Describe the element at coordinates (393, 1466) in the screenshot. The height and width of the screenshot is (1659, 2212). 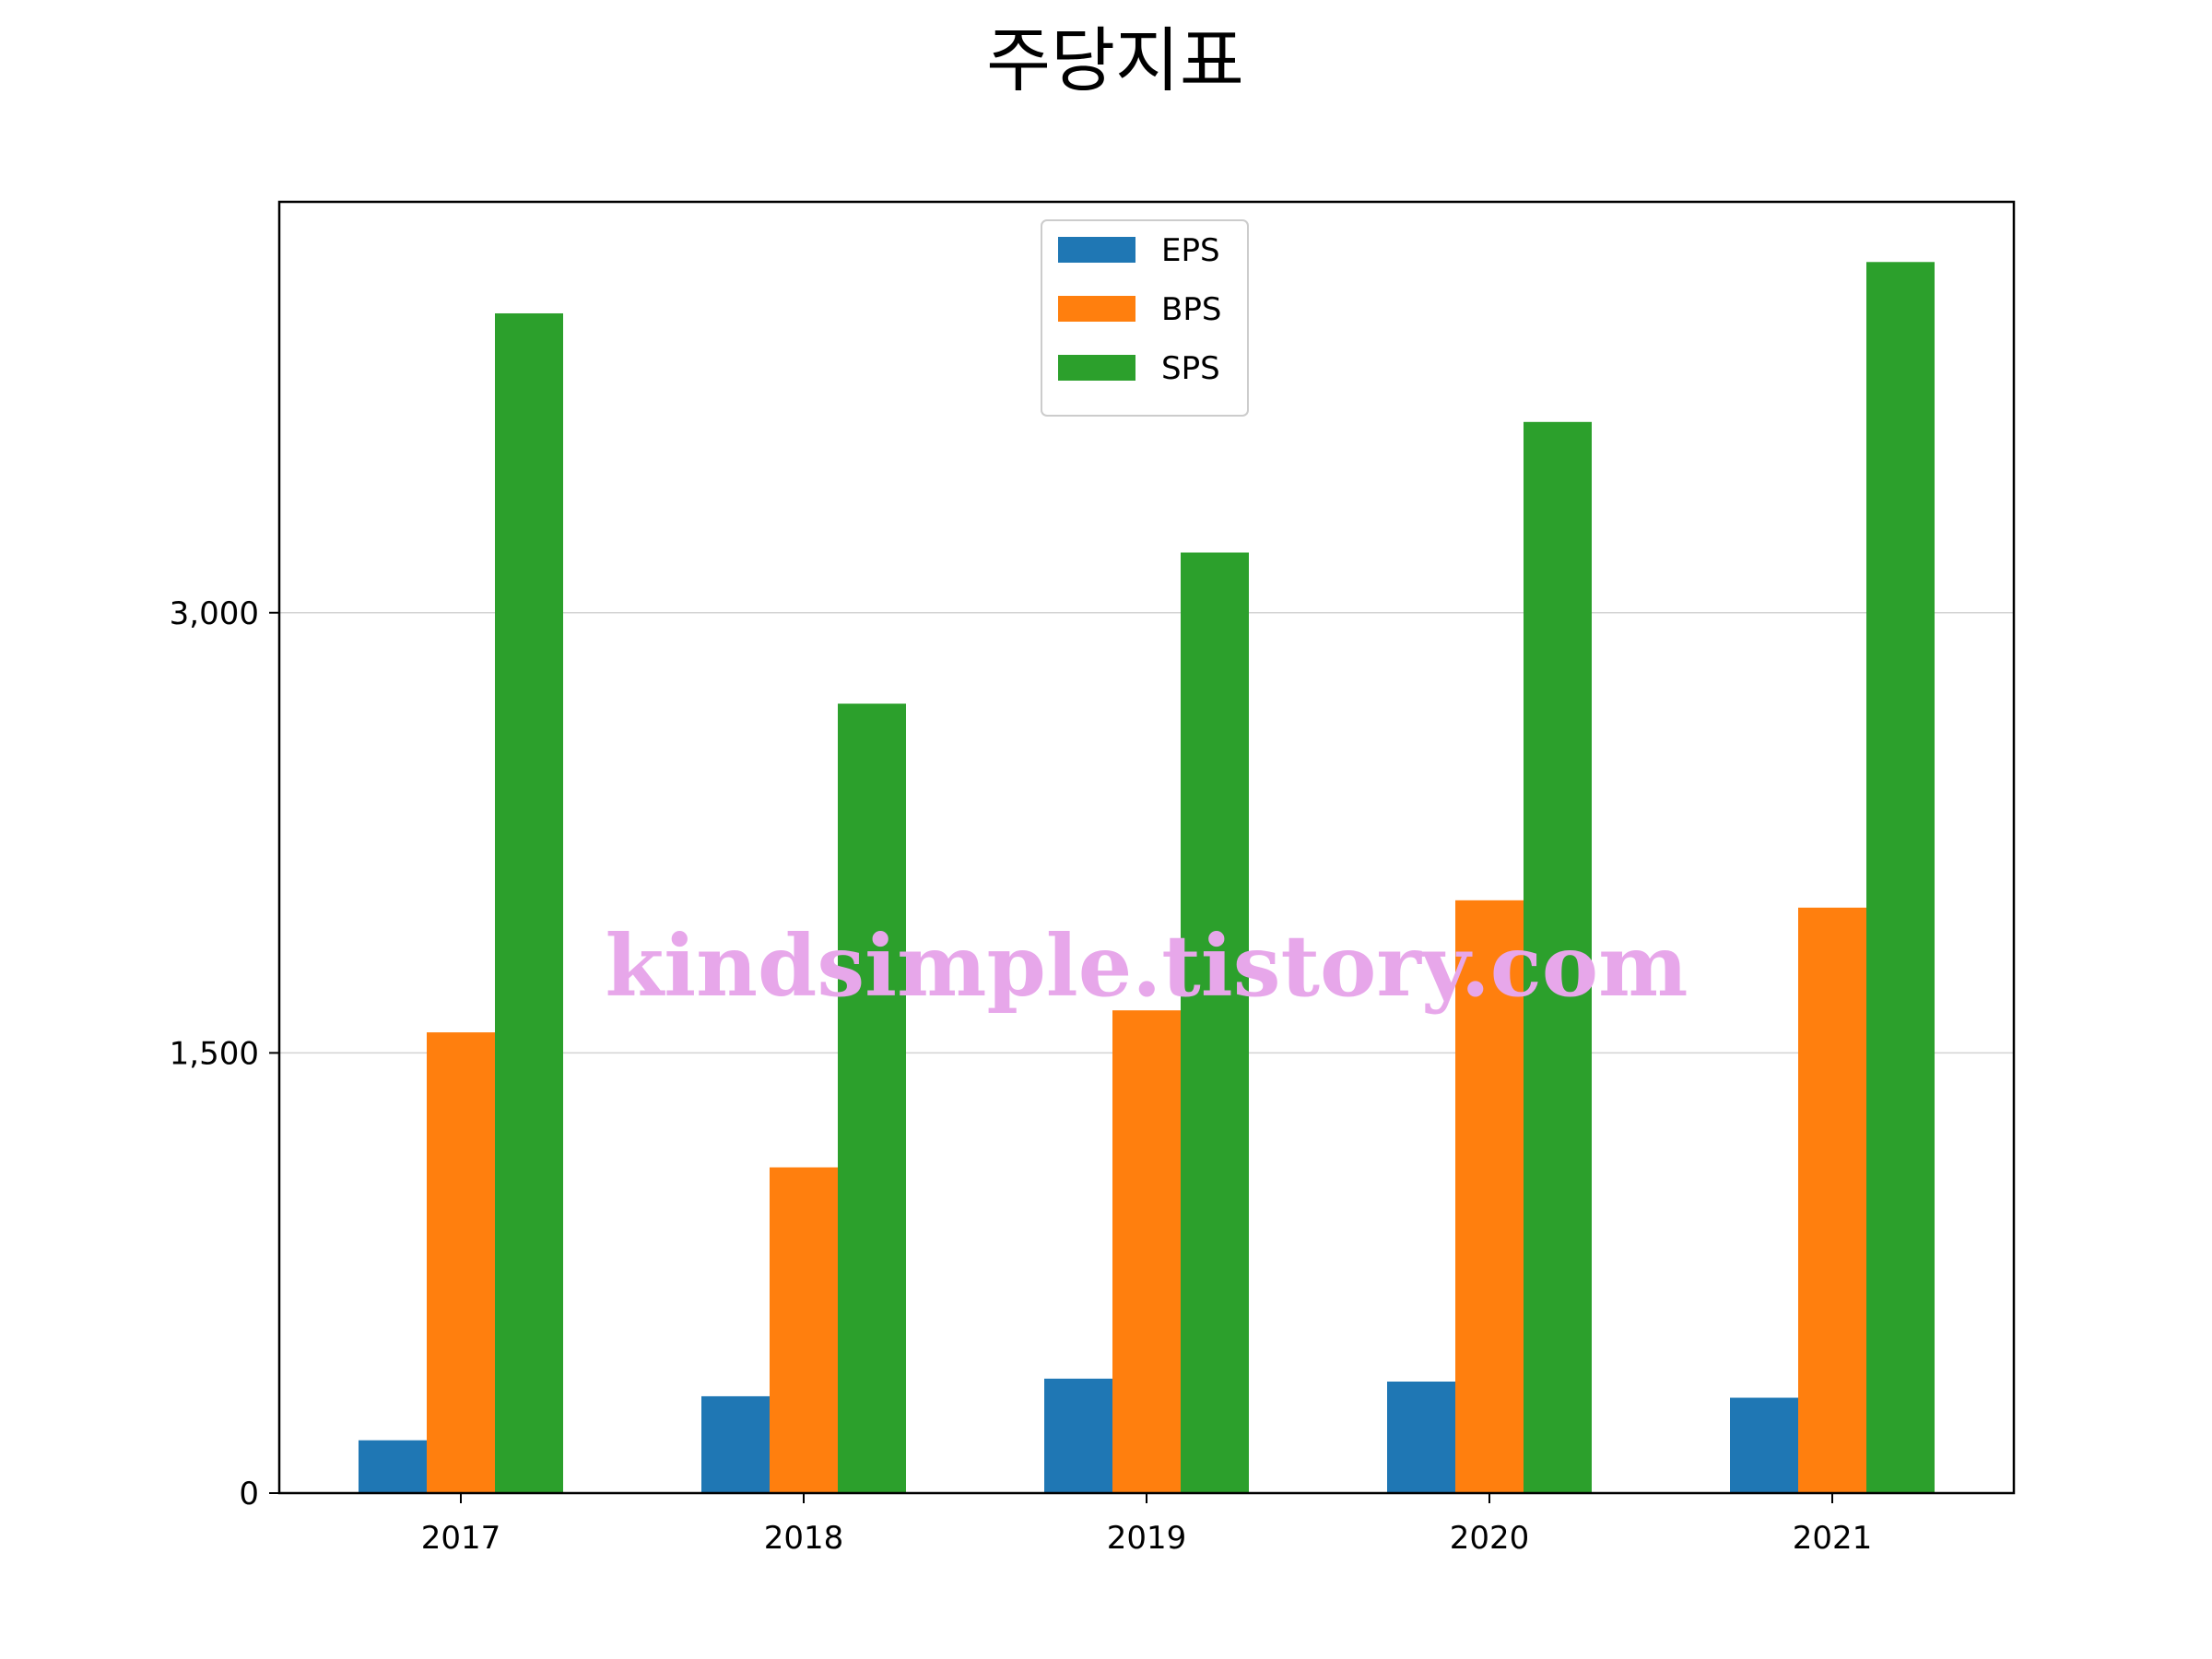
I see `bar-eps-2017` at that location.